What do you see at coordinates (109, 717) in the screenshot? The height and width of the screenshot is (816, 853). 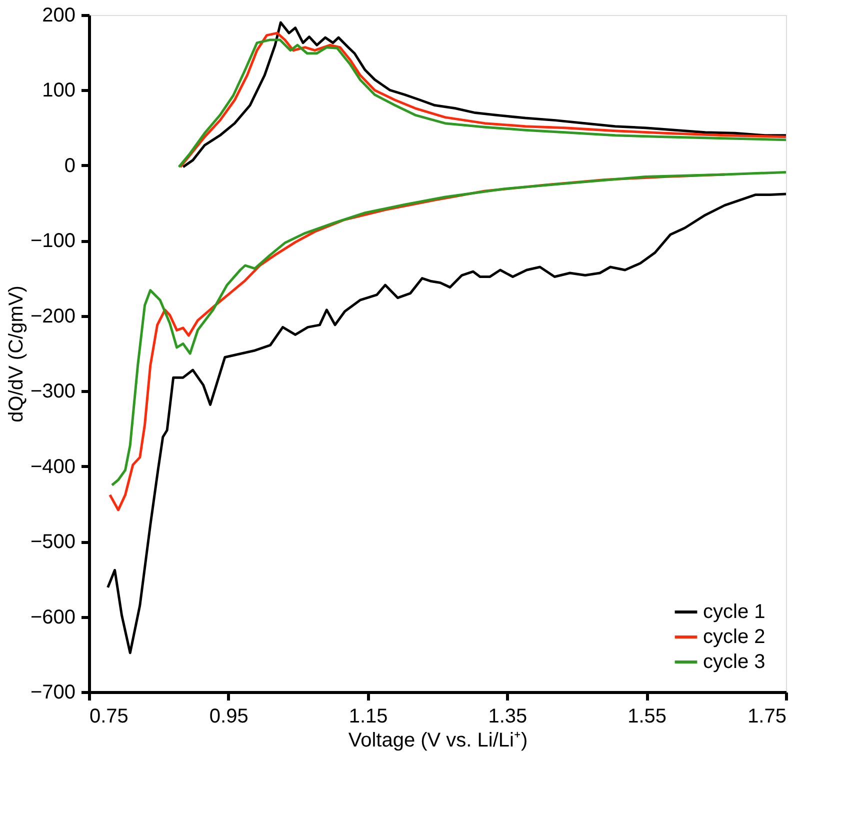 I see `x-tick-label: 0.75` at bounding box center [109, 717].